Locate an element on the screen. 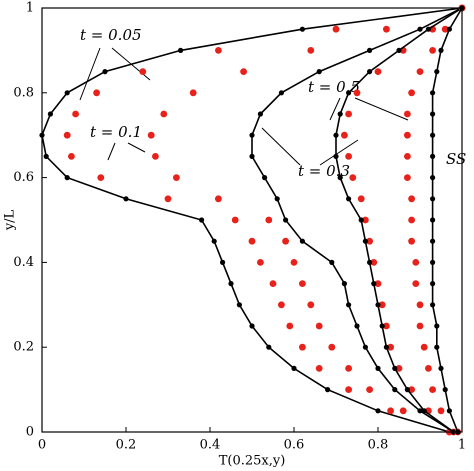  x-tick-label: 0.6 is located at coordinates (294, 445).